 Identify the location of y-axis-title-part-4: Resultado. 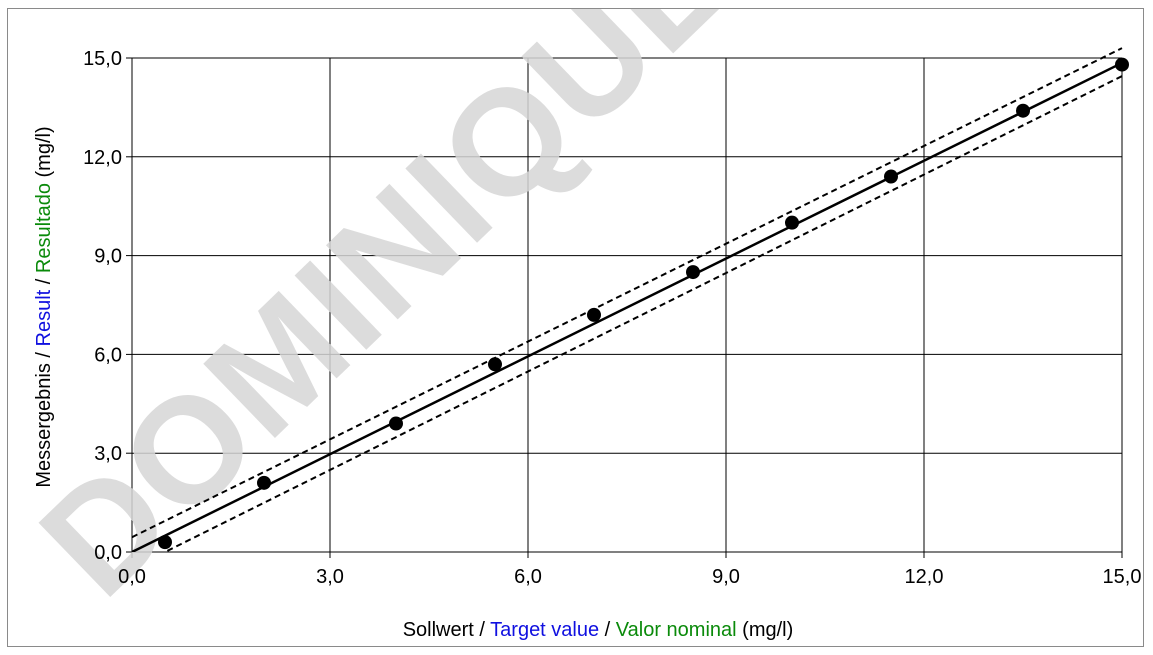
(44, 228).